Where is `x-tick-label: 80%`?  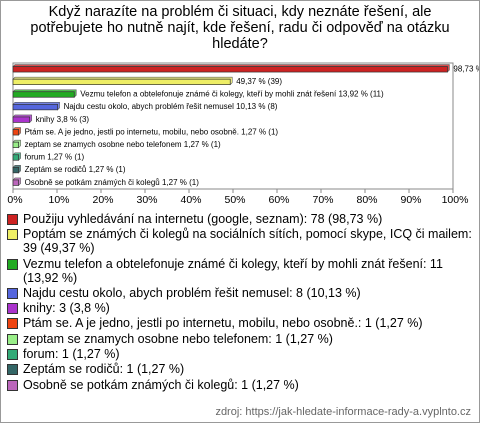 x-tick-label: 80% is located at coordinates (366, 200).